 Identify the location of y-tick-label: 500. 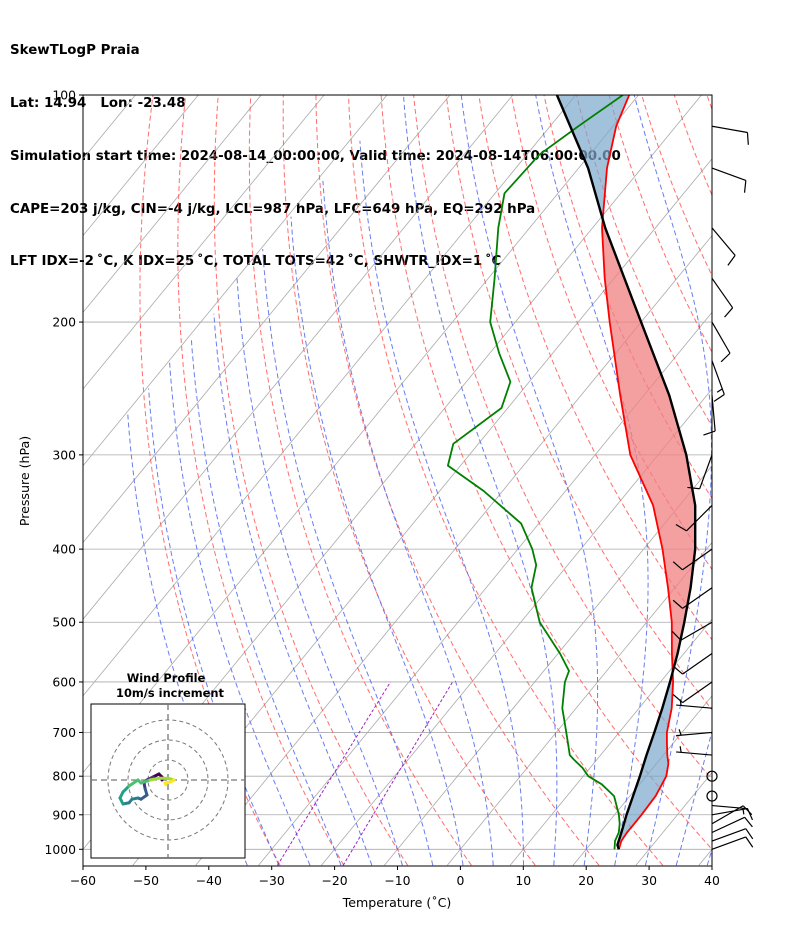
(64, 622).